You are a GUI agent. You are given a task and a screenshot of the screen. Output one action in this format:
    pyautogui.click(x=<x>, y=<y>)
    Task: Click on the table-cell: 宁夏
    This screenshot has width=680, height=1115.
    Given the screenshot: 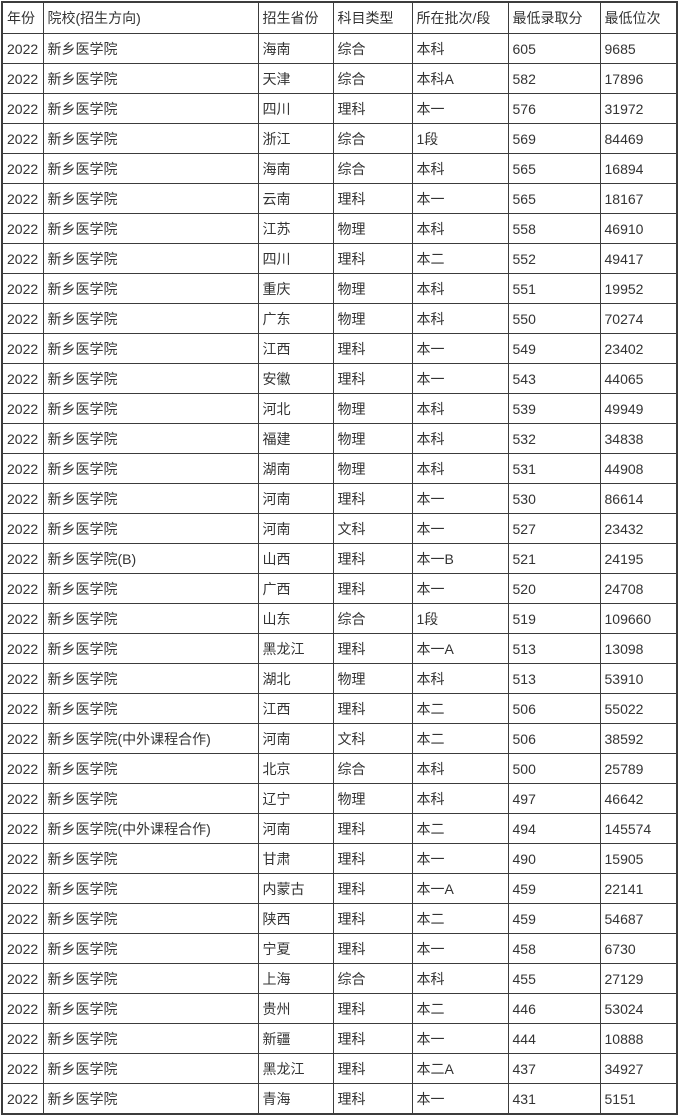 What is the action you would take?
    pyautogui.click(x=295, y=948)
    